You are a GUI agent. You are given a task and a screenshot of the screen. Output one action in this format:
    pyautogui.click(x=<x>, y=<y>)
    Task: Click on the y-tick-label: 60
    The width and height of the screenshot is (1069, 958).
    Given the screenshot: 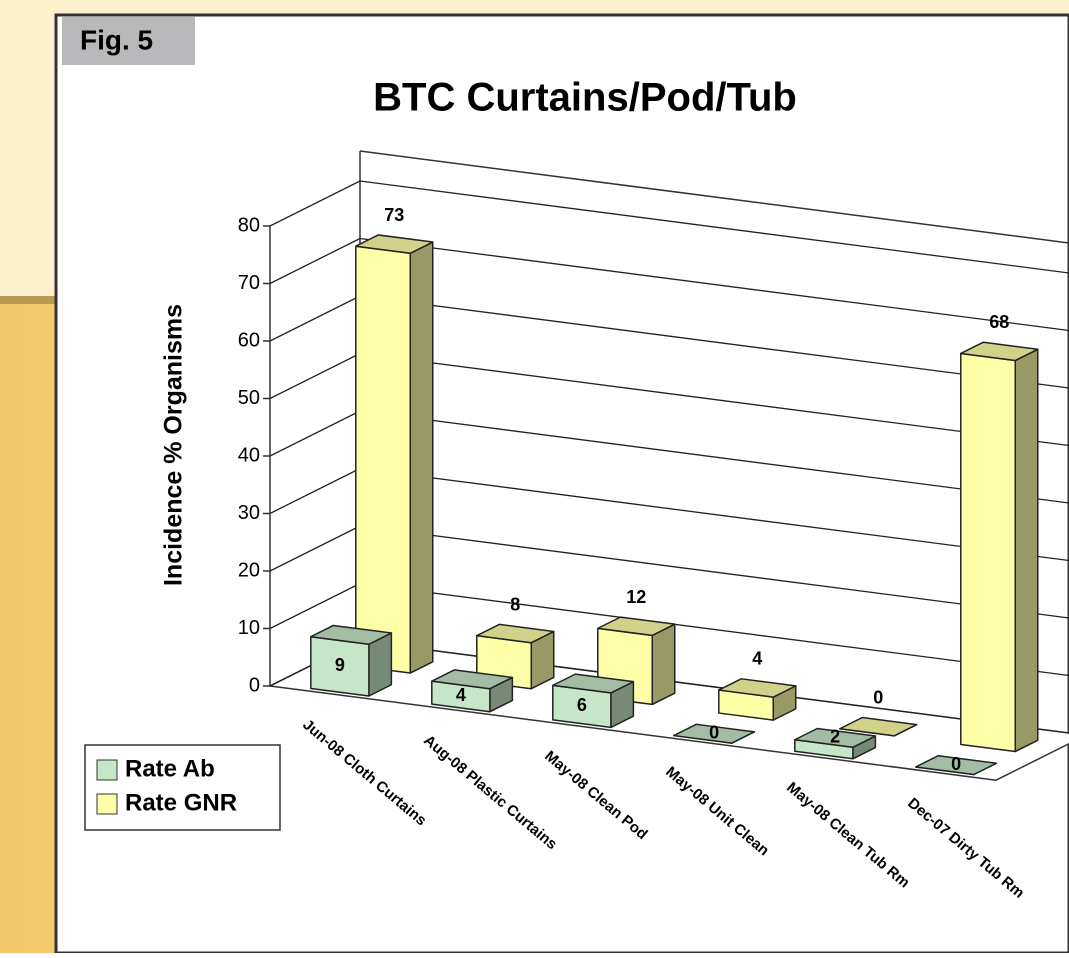 What is the action you would take?
    pyautogui.click(x=249, y=340)
    